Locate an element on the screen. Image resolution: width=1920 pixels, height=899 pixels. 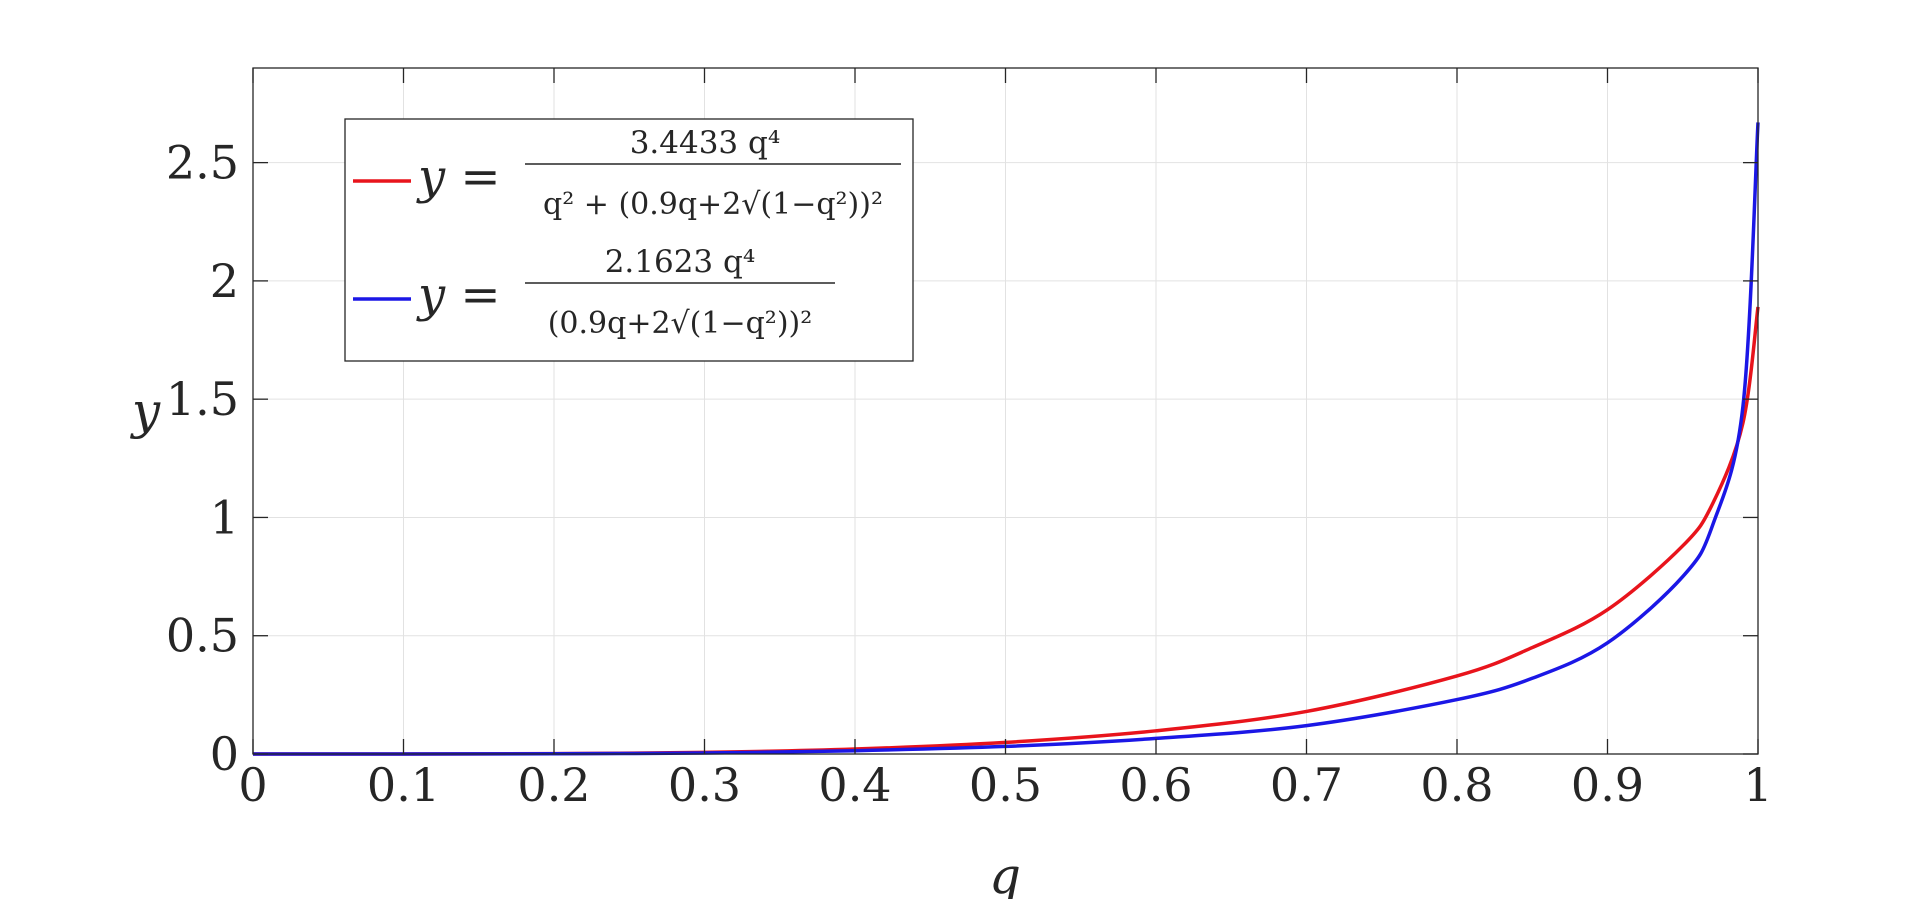
x-tick-label: 0.2 is located at coordinates (553, 785).